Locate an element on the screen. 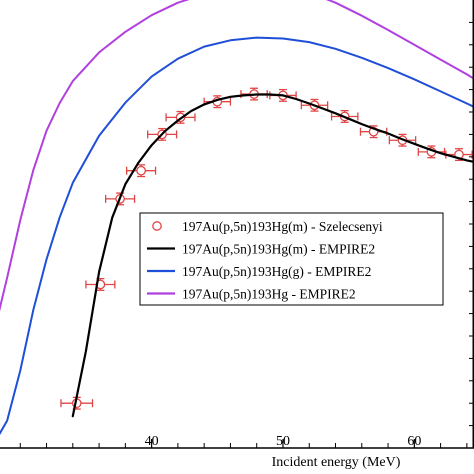 Image resolution: width=474 pixels, height=474 pixels. x-tick-label: 40 is located at coordinates (152, 441).